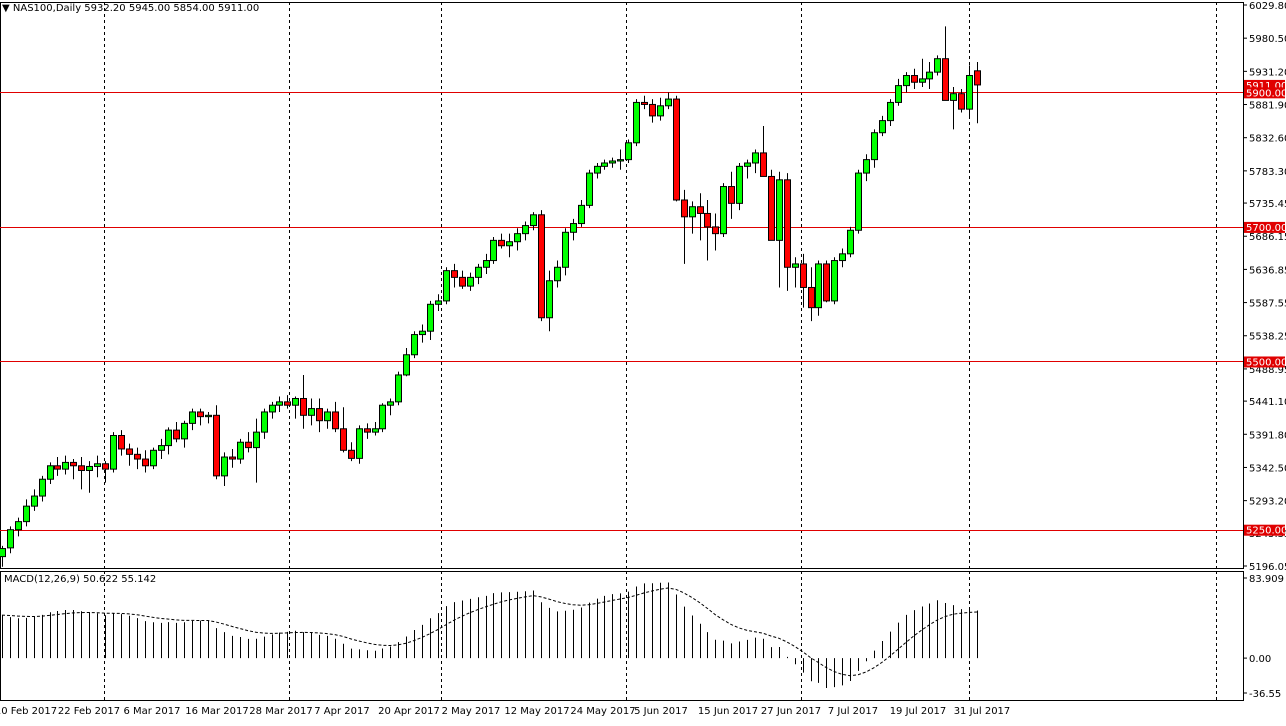 This screenshot has height=726, width=1286. I want to click on y-tick-label: 5196.05, so click(1267, 567).